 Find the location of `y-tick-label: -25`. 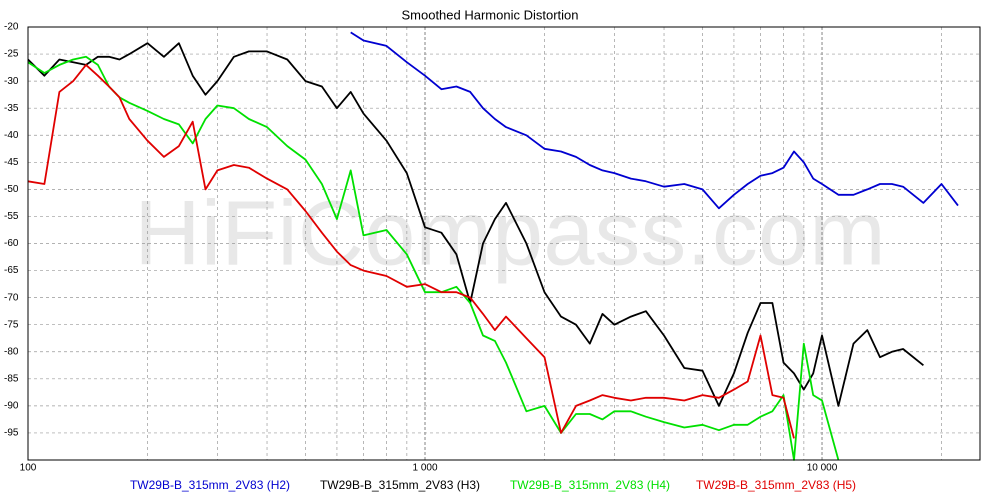

y-tick-label: -25 is located at coordinates (11, 54).